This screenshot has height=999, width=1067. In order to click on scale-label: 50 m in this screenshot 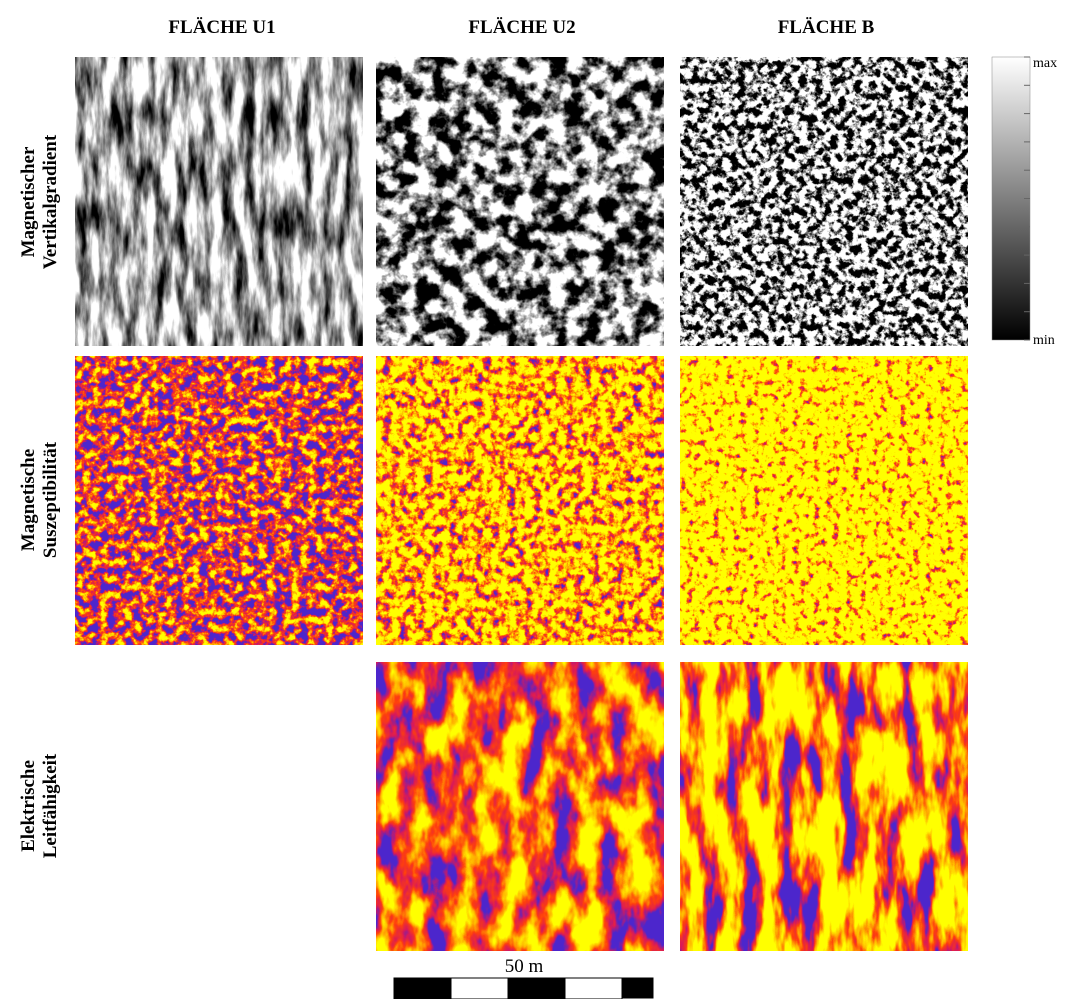, I will do `click(524, 966)`.